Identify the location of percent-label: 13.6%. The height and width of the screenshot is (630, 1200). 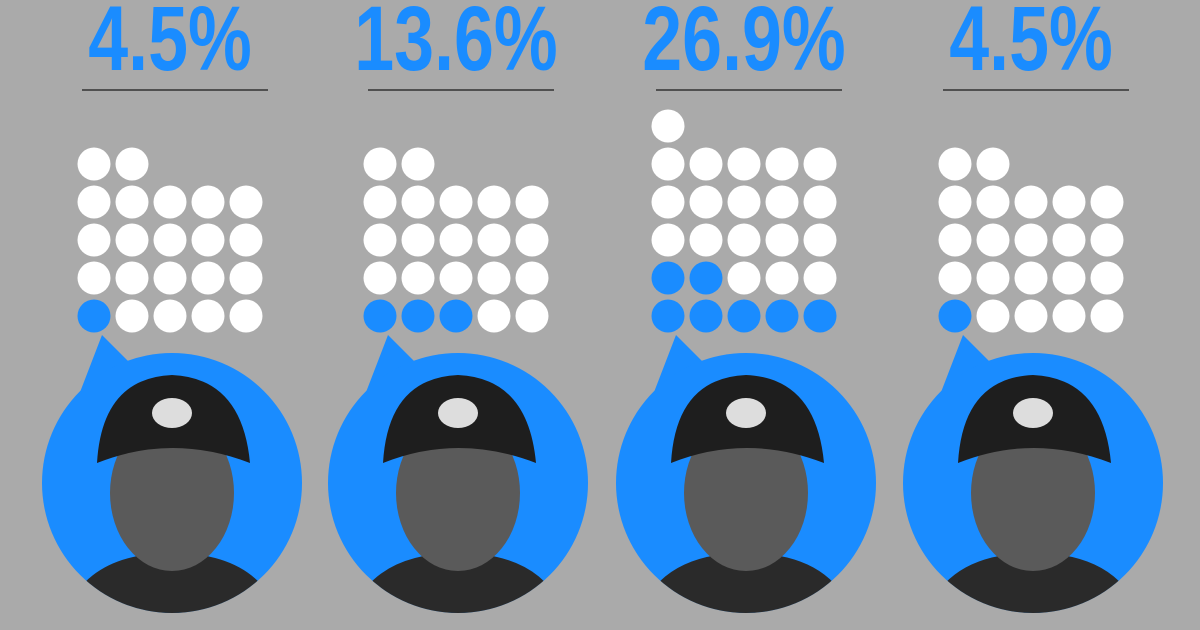
(455, 45).